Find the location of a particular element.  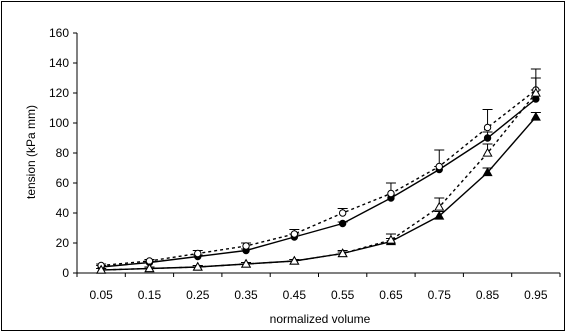

y-tick-label: 40 is located at coordinates (63, 213).